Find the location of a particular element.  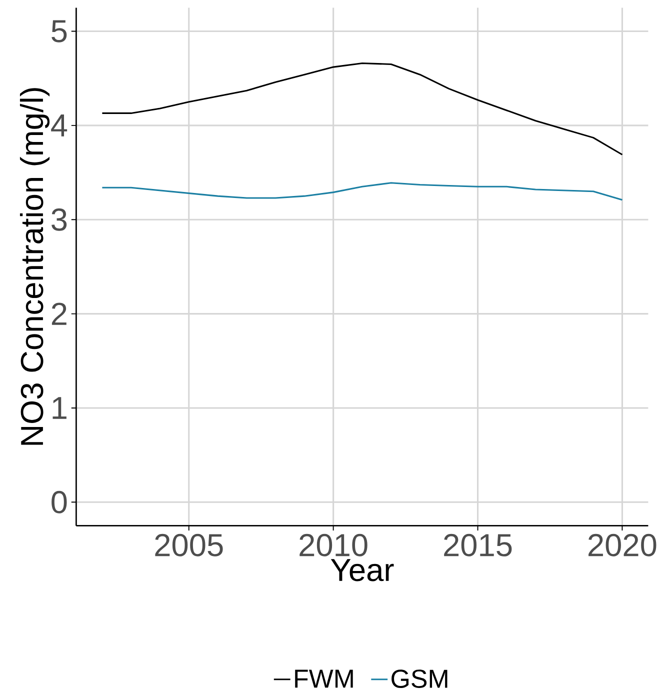

x-tick-label: 2005 is located at coordinates (189, 545).